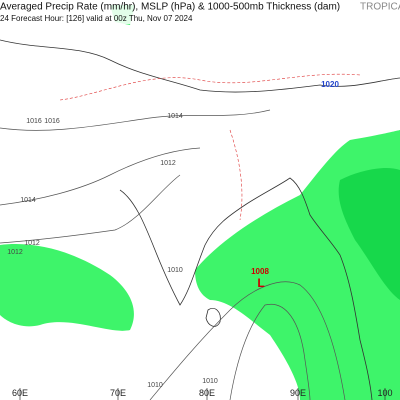  I want to click on coastline, so click(213, 317).